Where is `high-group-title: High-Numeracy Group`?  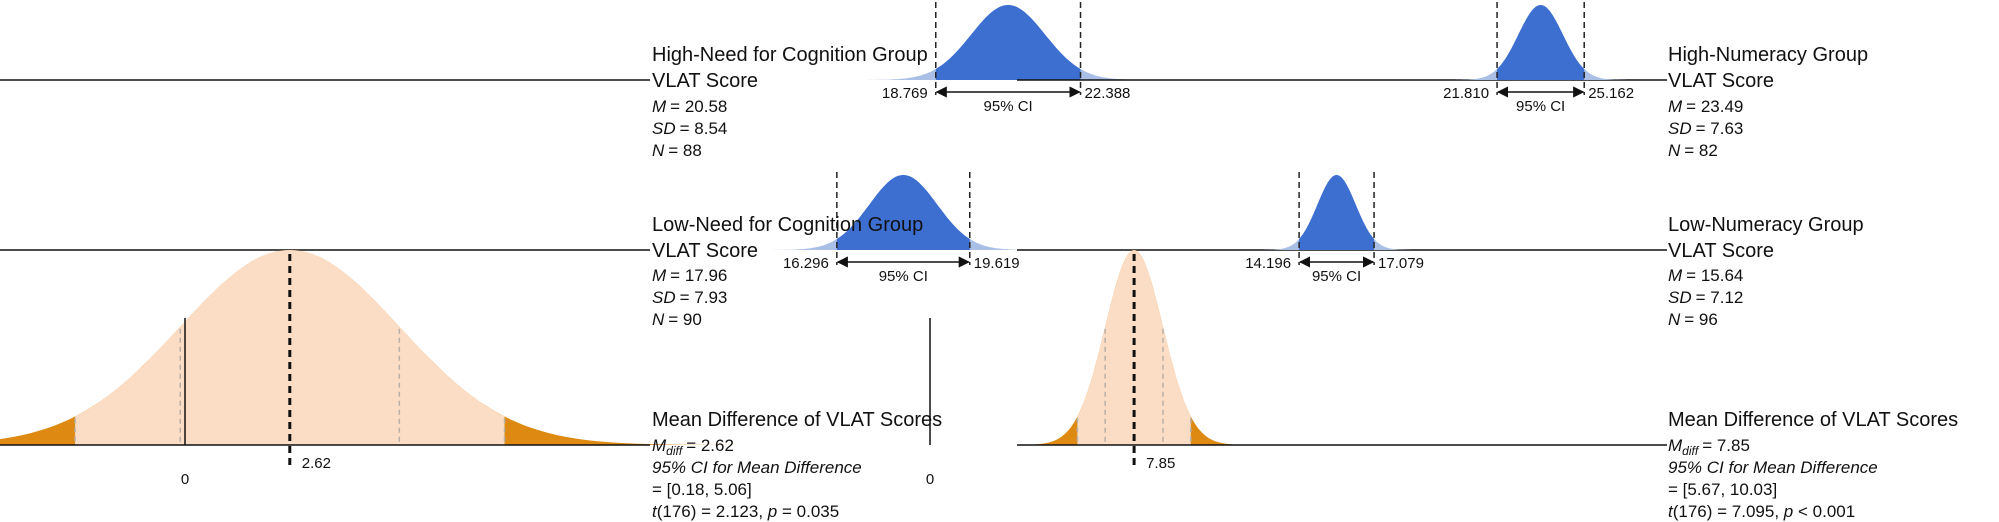 high-group-title: High-Numeracy Group is located at coordinates (1768, 55).